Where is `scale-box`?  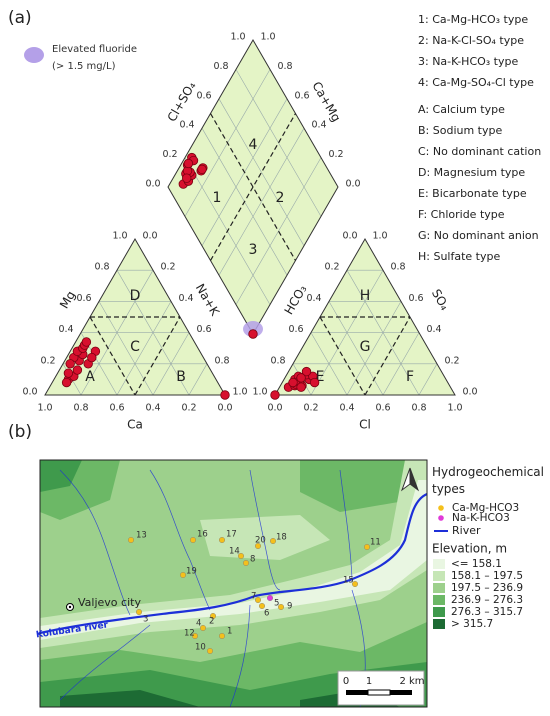
scale-box is located at coordinates (381, 688).